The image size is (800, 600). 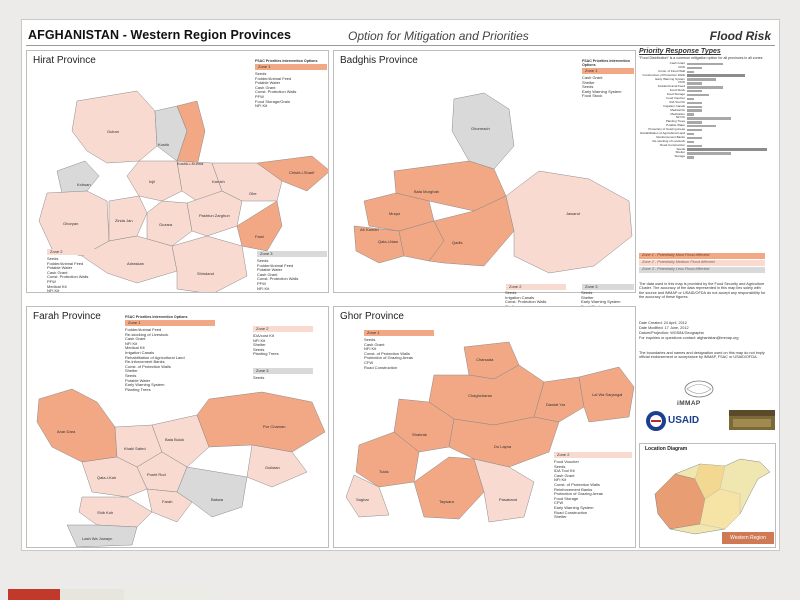 I want to click on usaid-seal-icon, so click(x=656, y=421).